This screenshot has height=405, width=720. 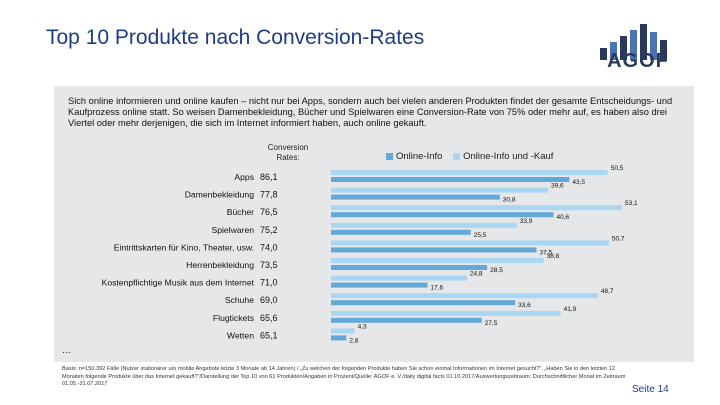 I want to click on data-label-info-kauf: 4,3, so click(x=362, y=326).